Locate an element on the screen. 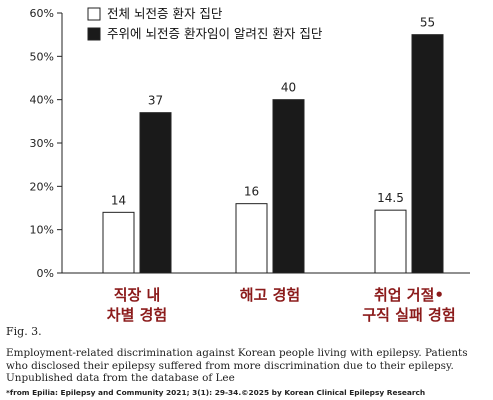 This screenshot has width=493, height=400. legend-label: 주위에 뇌전증 환자임이 알려진 환자 집단 is located at coordinates (215, 33).